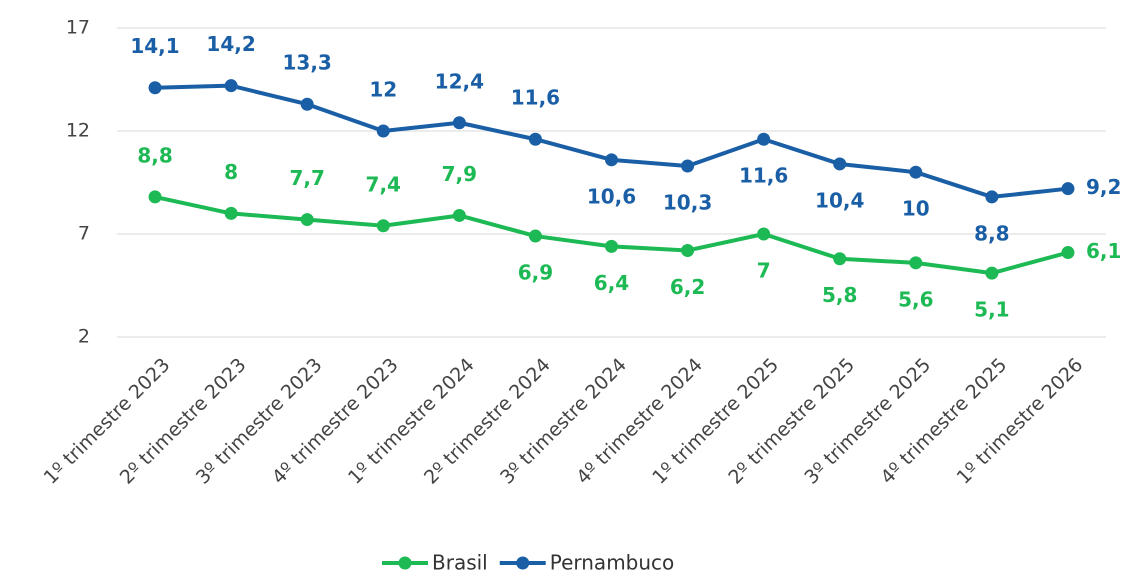  Describe the element at coordinates (715, 421) in the screenshot. I see `x-tick-label: 1º trimestre 2025` at that location.